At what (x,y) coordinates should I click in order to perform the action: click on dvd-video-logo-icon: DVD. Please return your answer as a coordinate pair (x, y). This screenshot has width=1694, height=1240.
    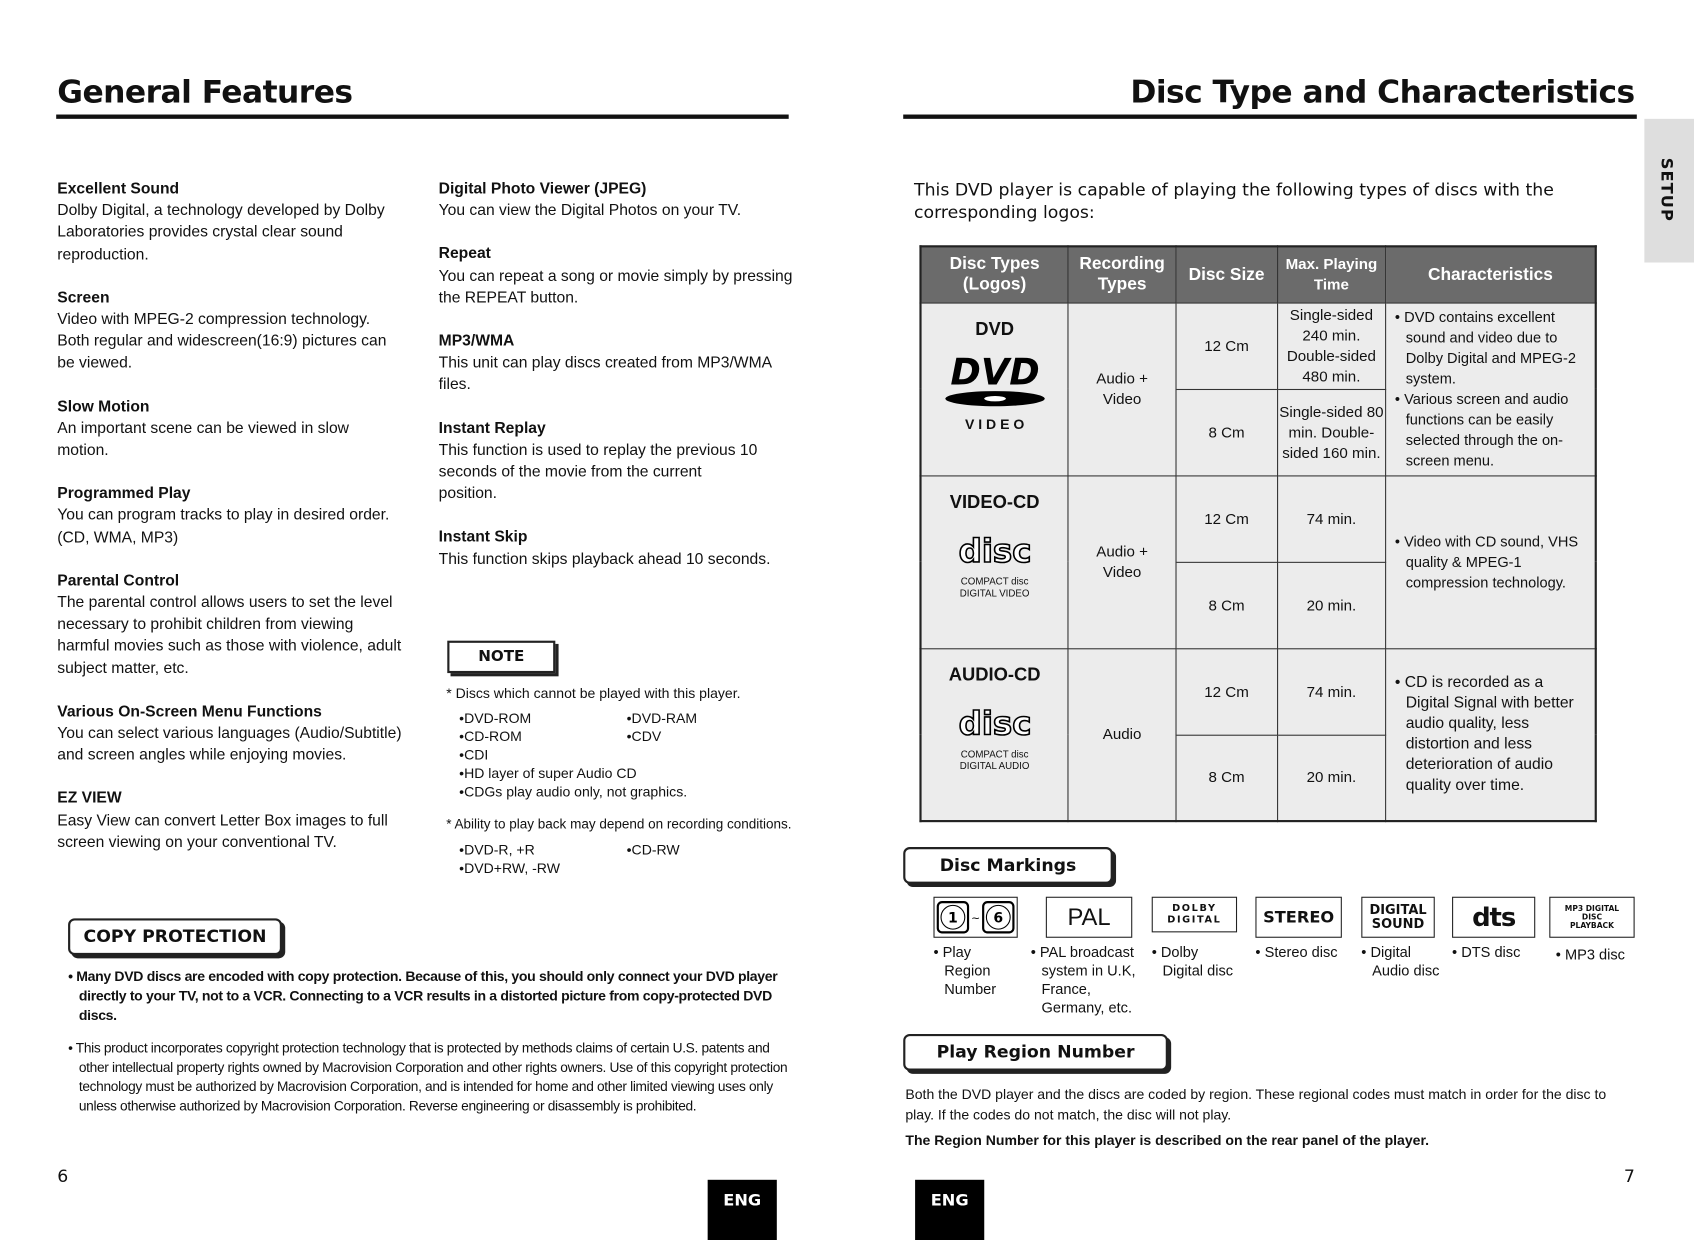
    Looking at the image, I should click on (994, 378).